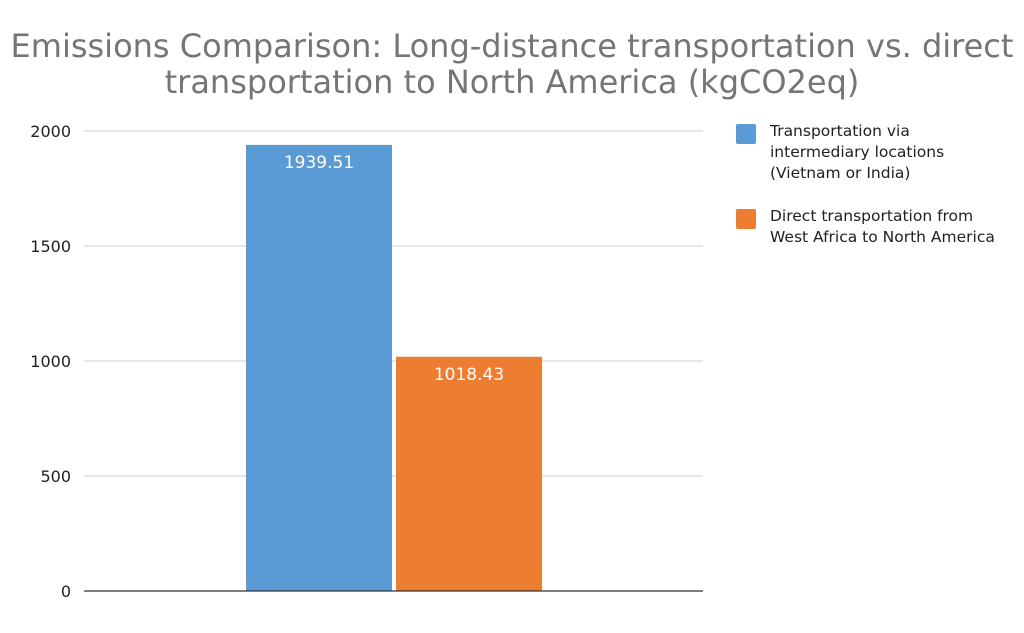  I want to click on data-label-series-2: 1018.43, so click(469, 375).